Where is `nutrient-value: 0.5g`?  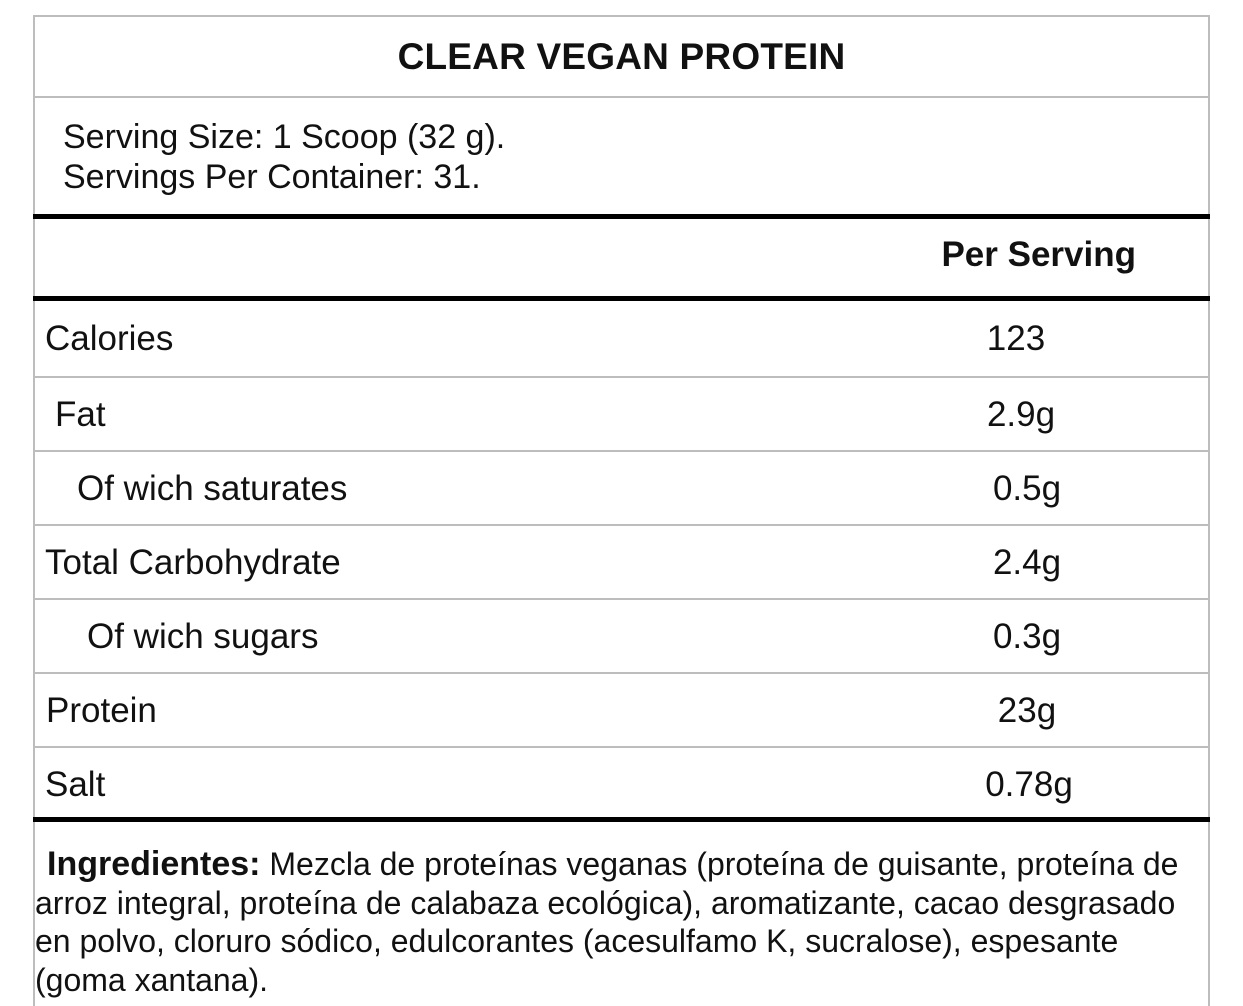 nutrient-value: 0.5g is located at coordinates (1027, 488).